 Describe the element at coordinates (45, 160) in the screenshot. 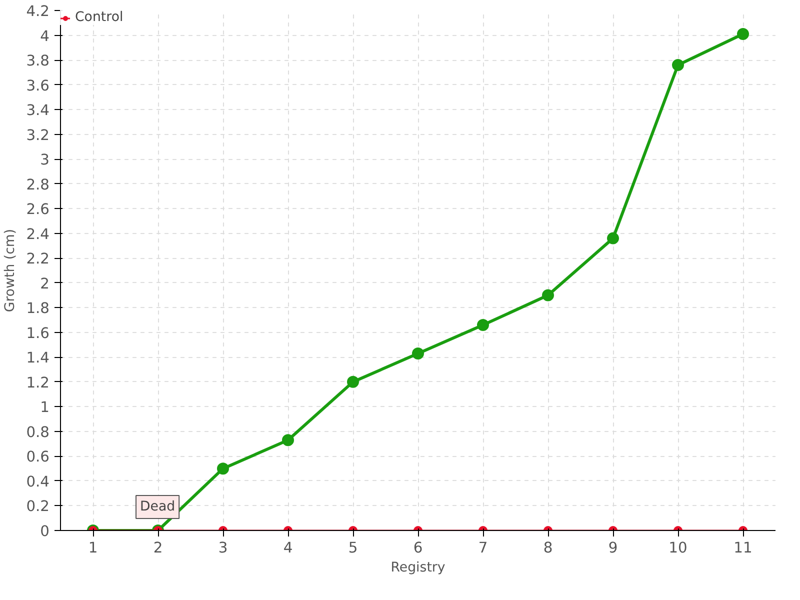

I see `y-tick-label: 3` at that location.